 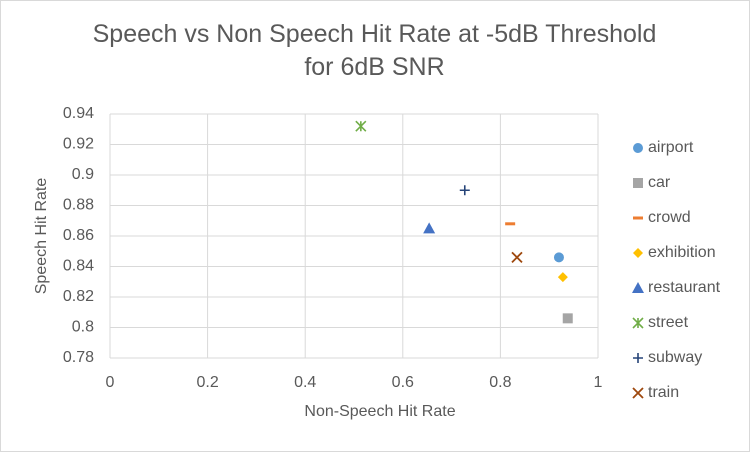 I want to click on x-tick-label: 0.4, so click(x=305, y=382).